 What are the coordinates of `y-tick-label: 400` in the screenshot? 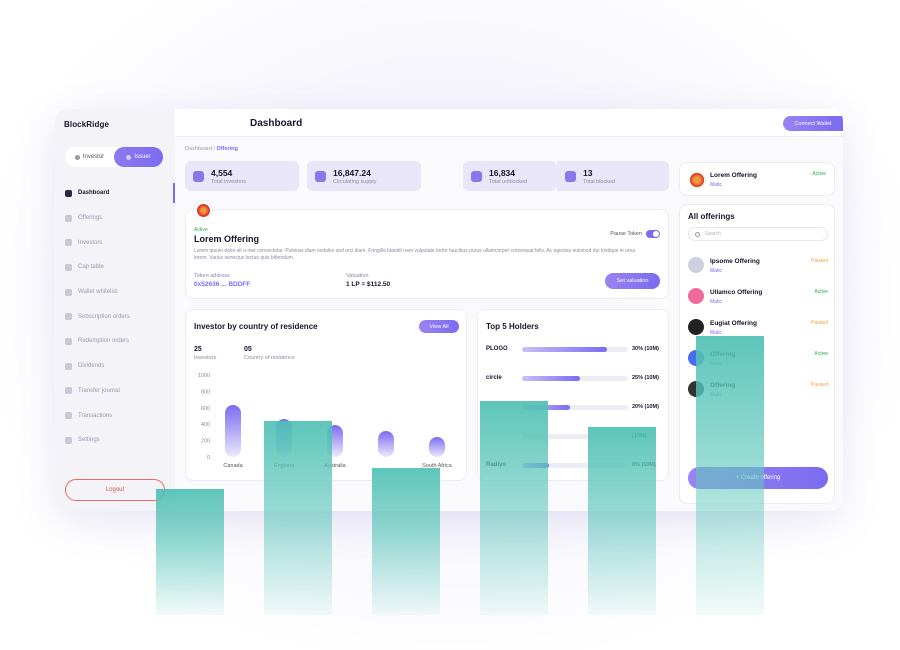 It's located at (205, 425).